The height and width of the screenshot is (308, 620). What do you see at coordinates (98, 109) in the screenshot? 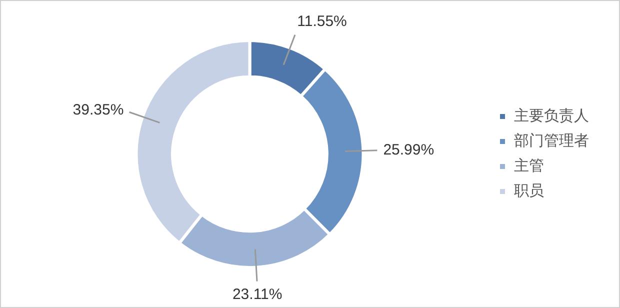
I see `data-label: 39.35%` at bounding box center [98, 109].